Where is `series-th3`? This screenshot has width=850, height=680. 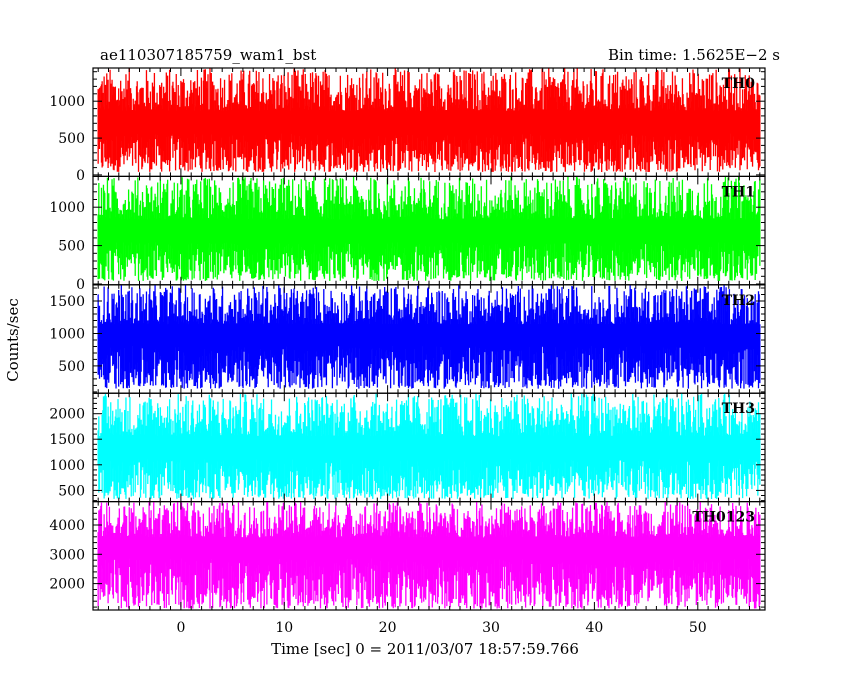 series-th3 is located at coordinates (429, 446).